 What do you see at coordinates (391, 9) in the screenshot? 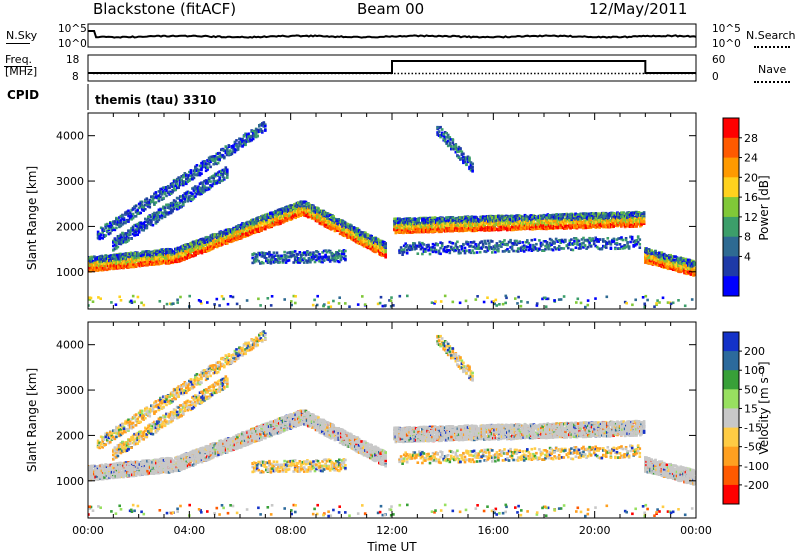
I see `beam-title: Beam 00` at bounding box center [391, 9].